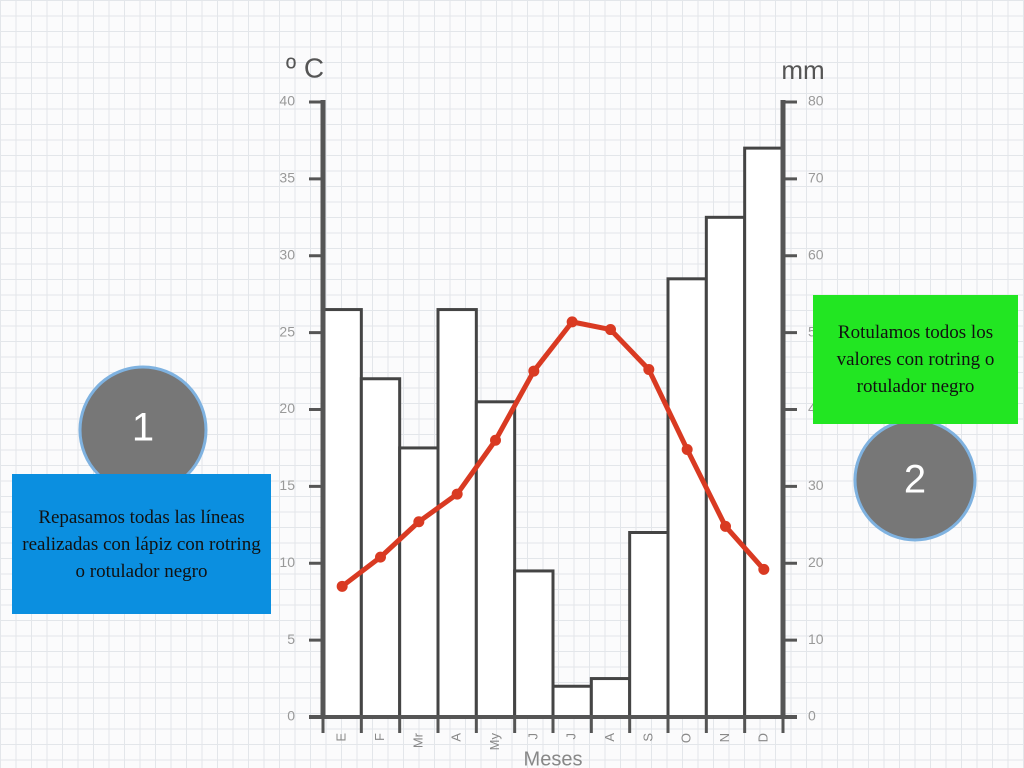 This screenshot has width=1024, height=768. I want to click on y-tick-label: 20, so click(287, 408).